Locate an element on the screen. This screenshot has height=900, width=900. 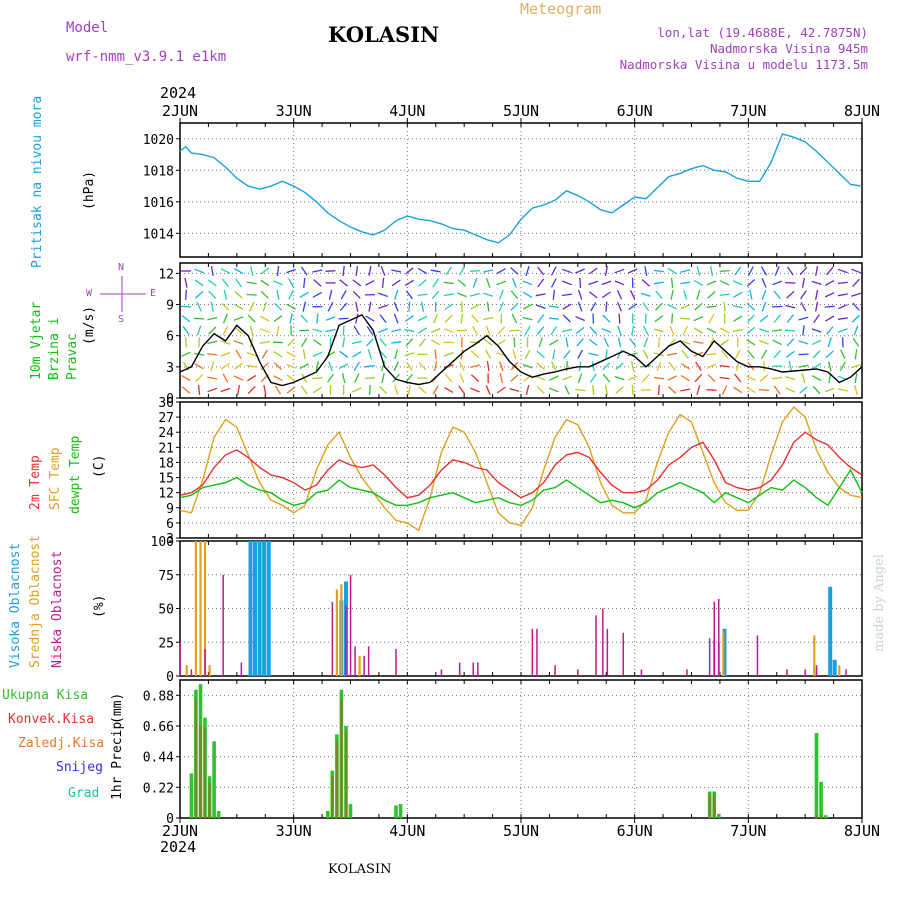
legend-total-precip: Ukupna Kisa is located at coordinates (45, 695).